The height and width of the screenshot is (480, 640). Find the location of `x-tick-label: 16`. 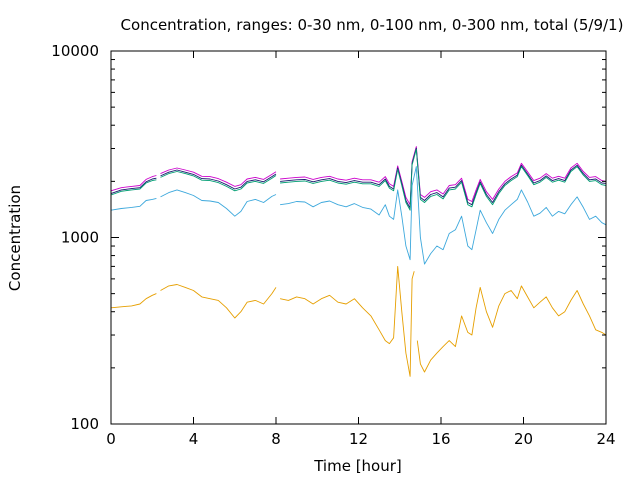

x-tick-label: 16 is located at coordinates (440, 439).